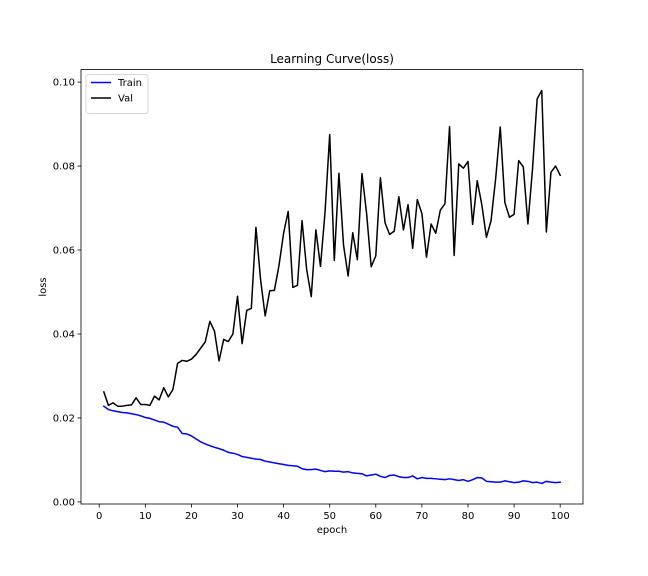  Describe the element at coordinates (191, 516) in the screenshot. I see `x-tick-label: 20` at that location.